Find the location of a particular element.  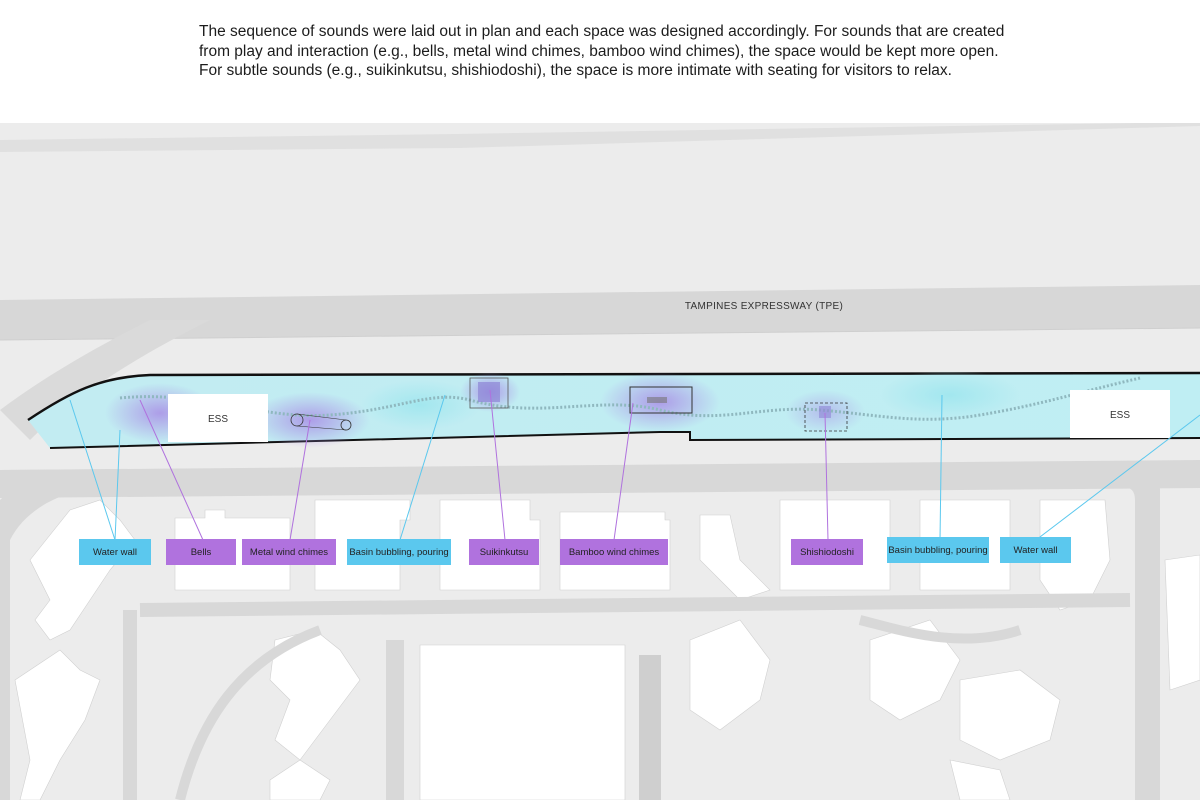

ess-block-left is located at coordinates (218, 418).